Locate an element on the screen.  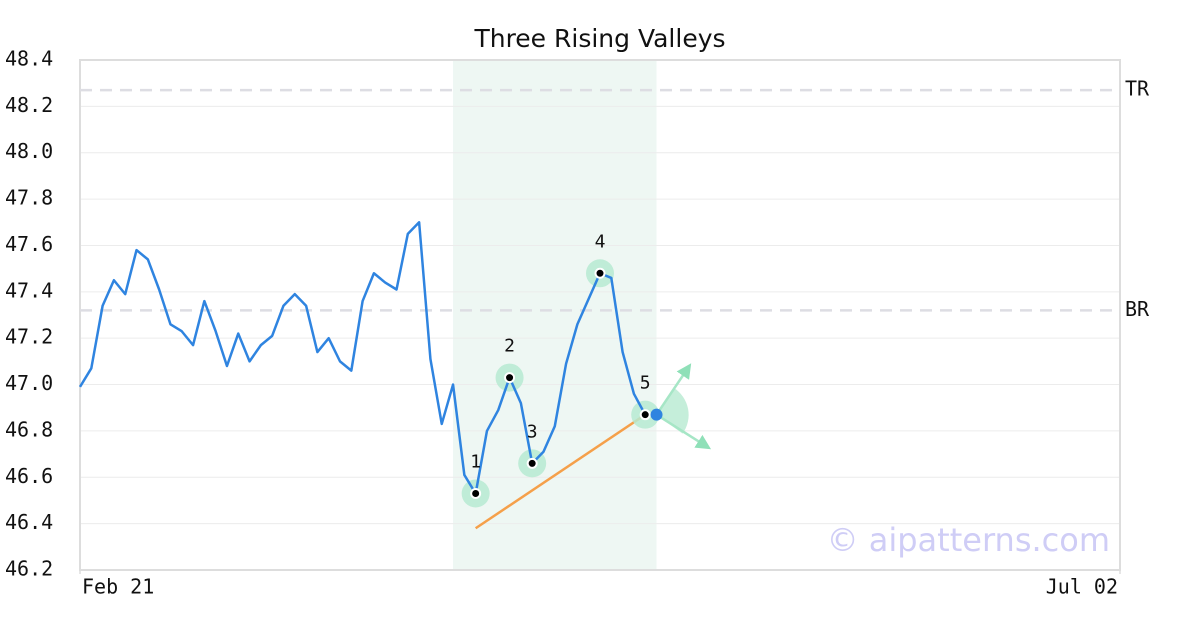
trend-line is located at coordinates (560, 471).